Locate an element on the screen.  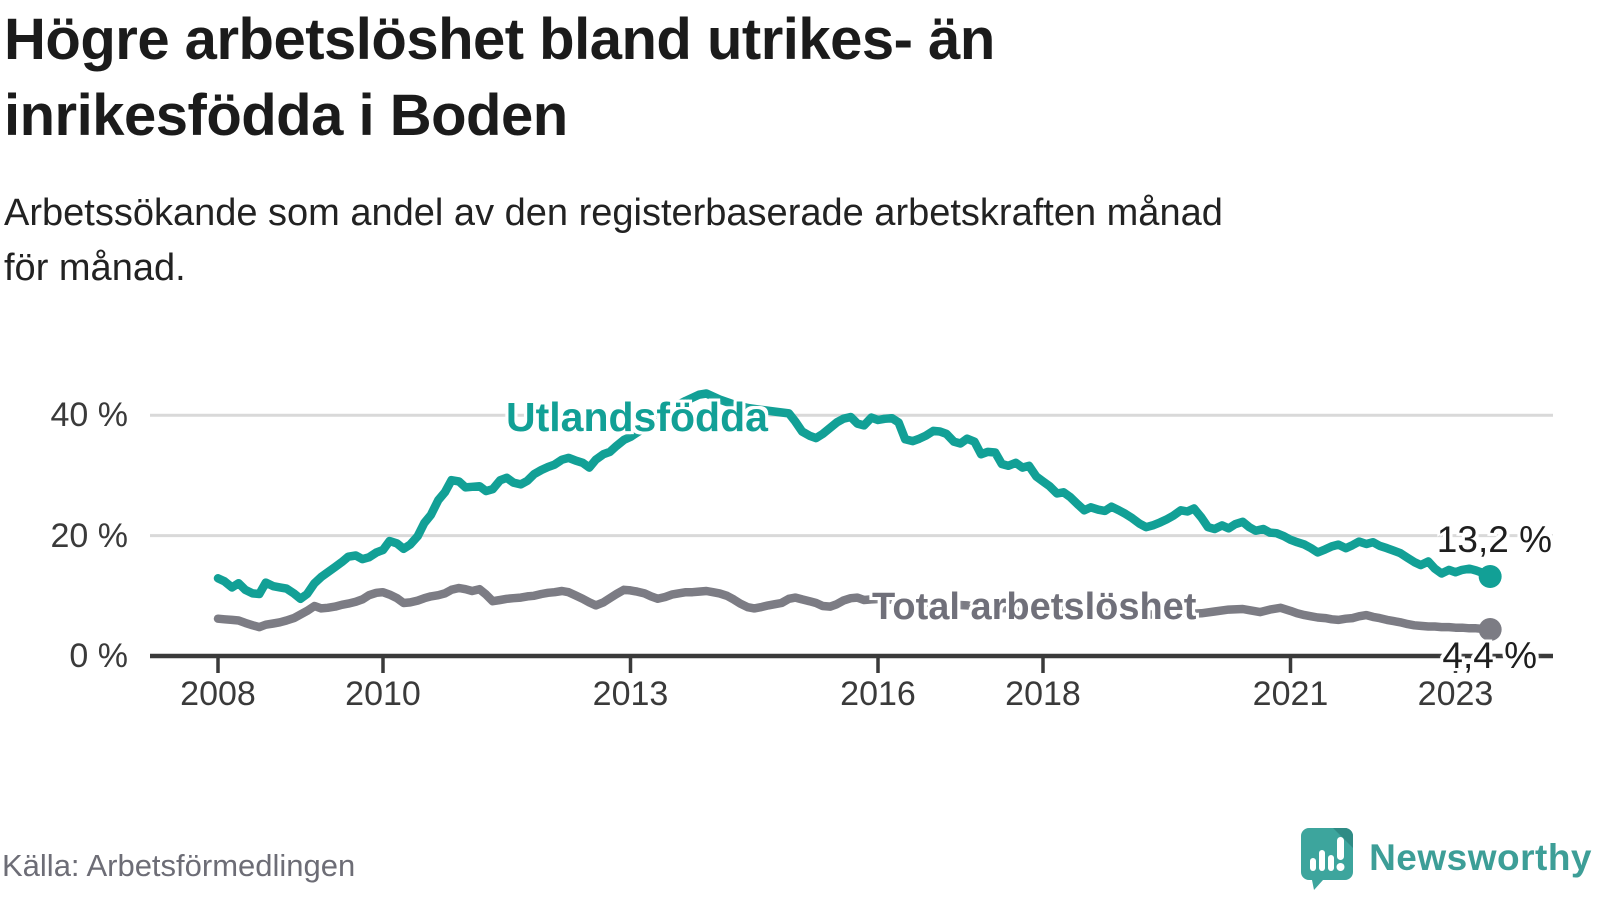
y-axis-label-0: 0 % is located at coordinates (98, 656).